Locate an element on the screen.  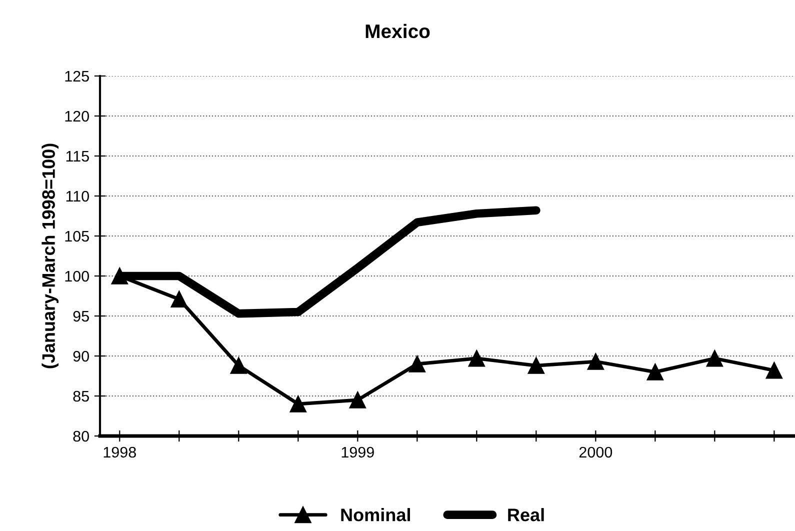
y-tick-label: 85 is located at coordinates (81, 396).